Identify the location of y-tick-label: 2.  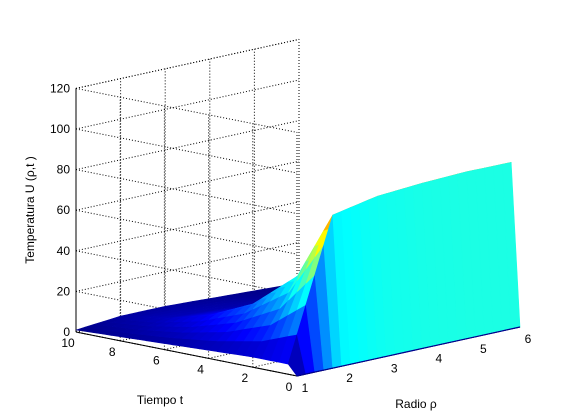
(244, 378).